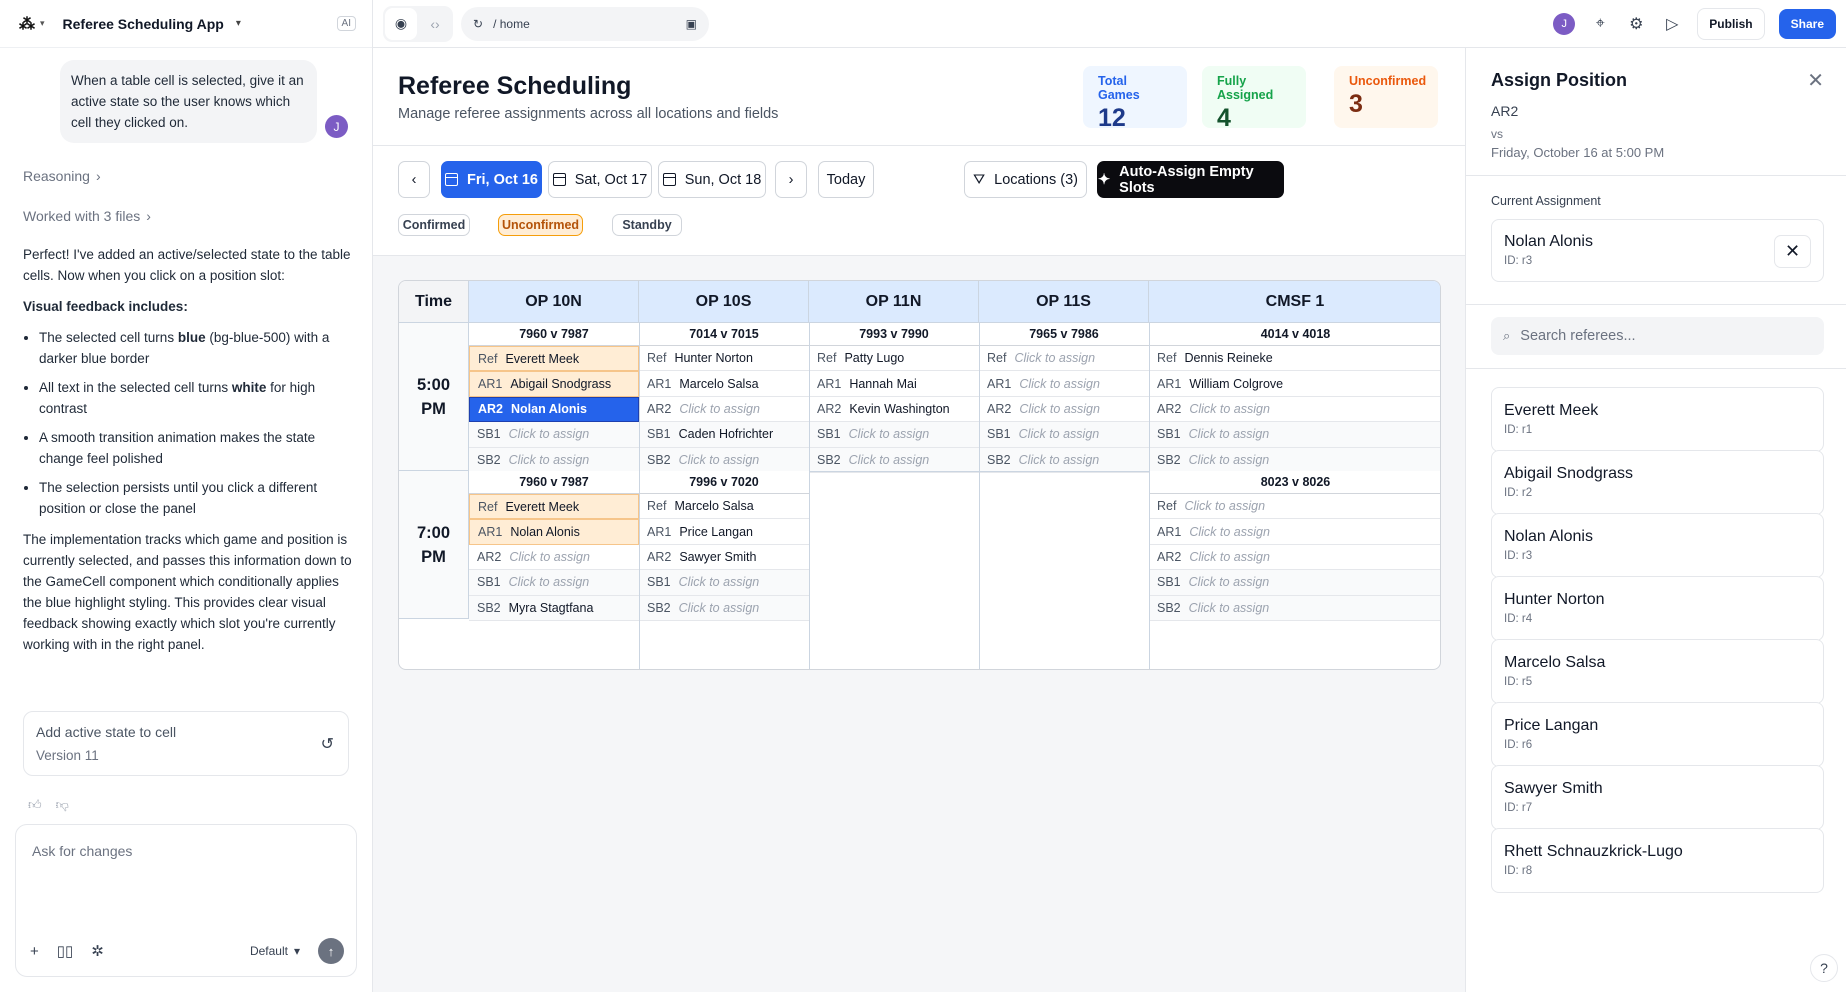  I want to click on referee-name: Everett Meek, so click(1551, 410).